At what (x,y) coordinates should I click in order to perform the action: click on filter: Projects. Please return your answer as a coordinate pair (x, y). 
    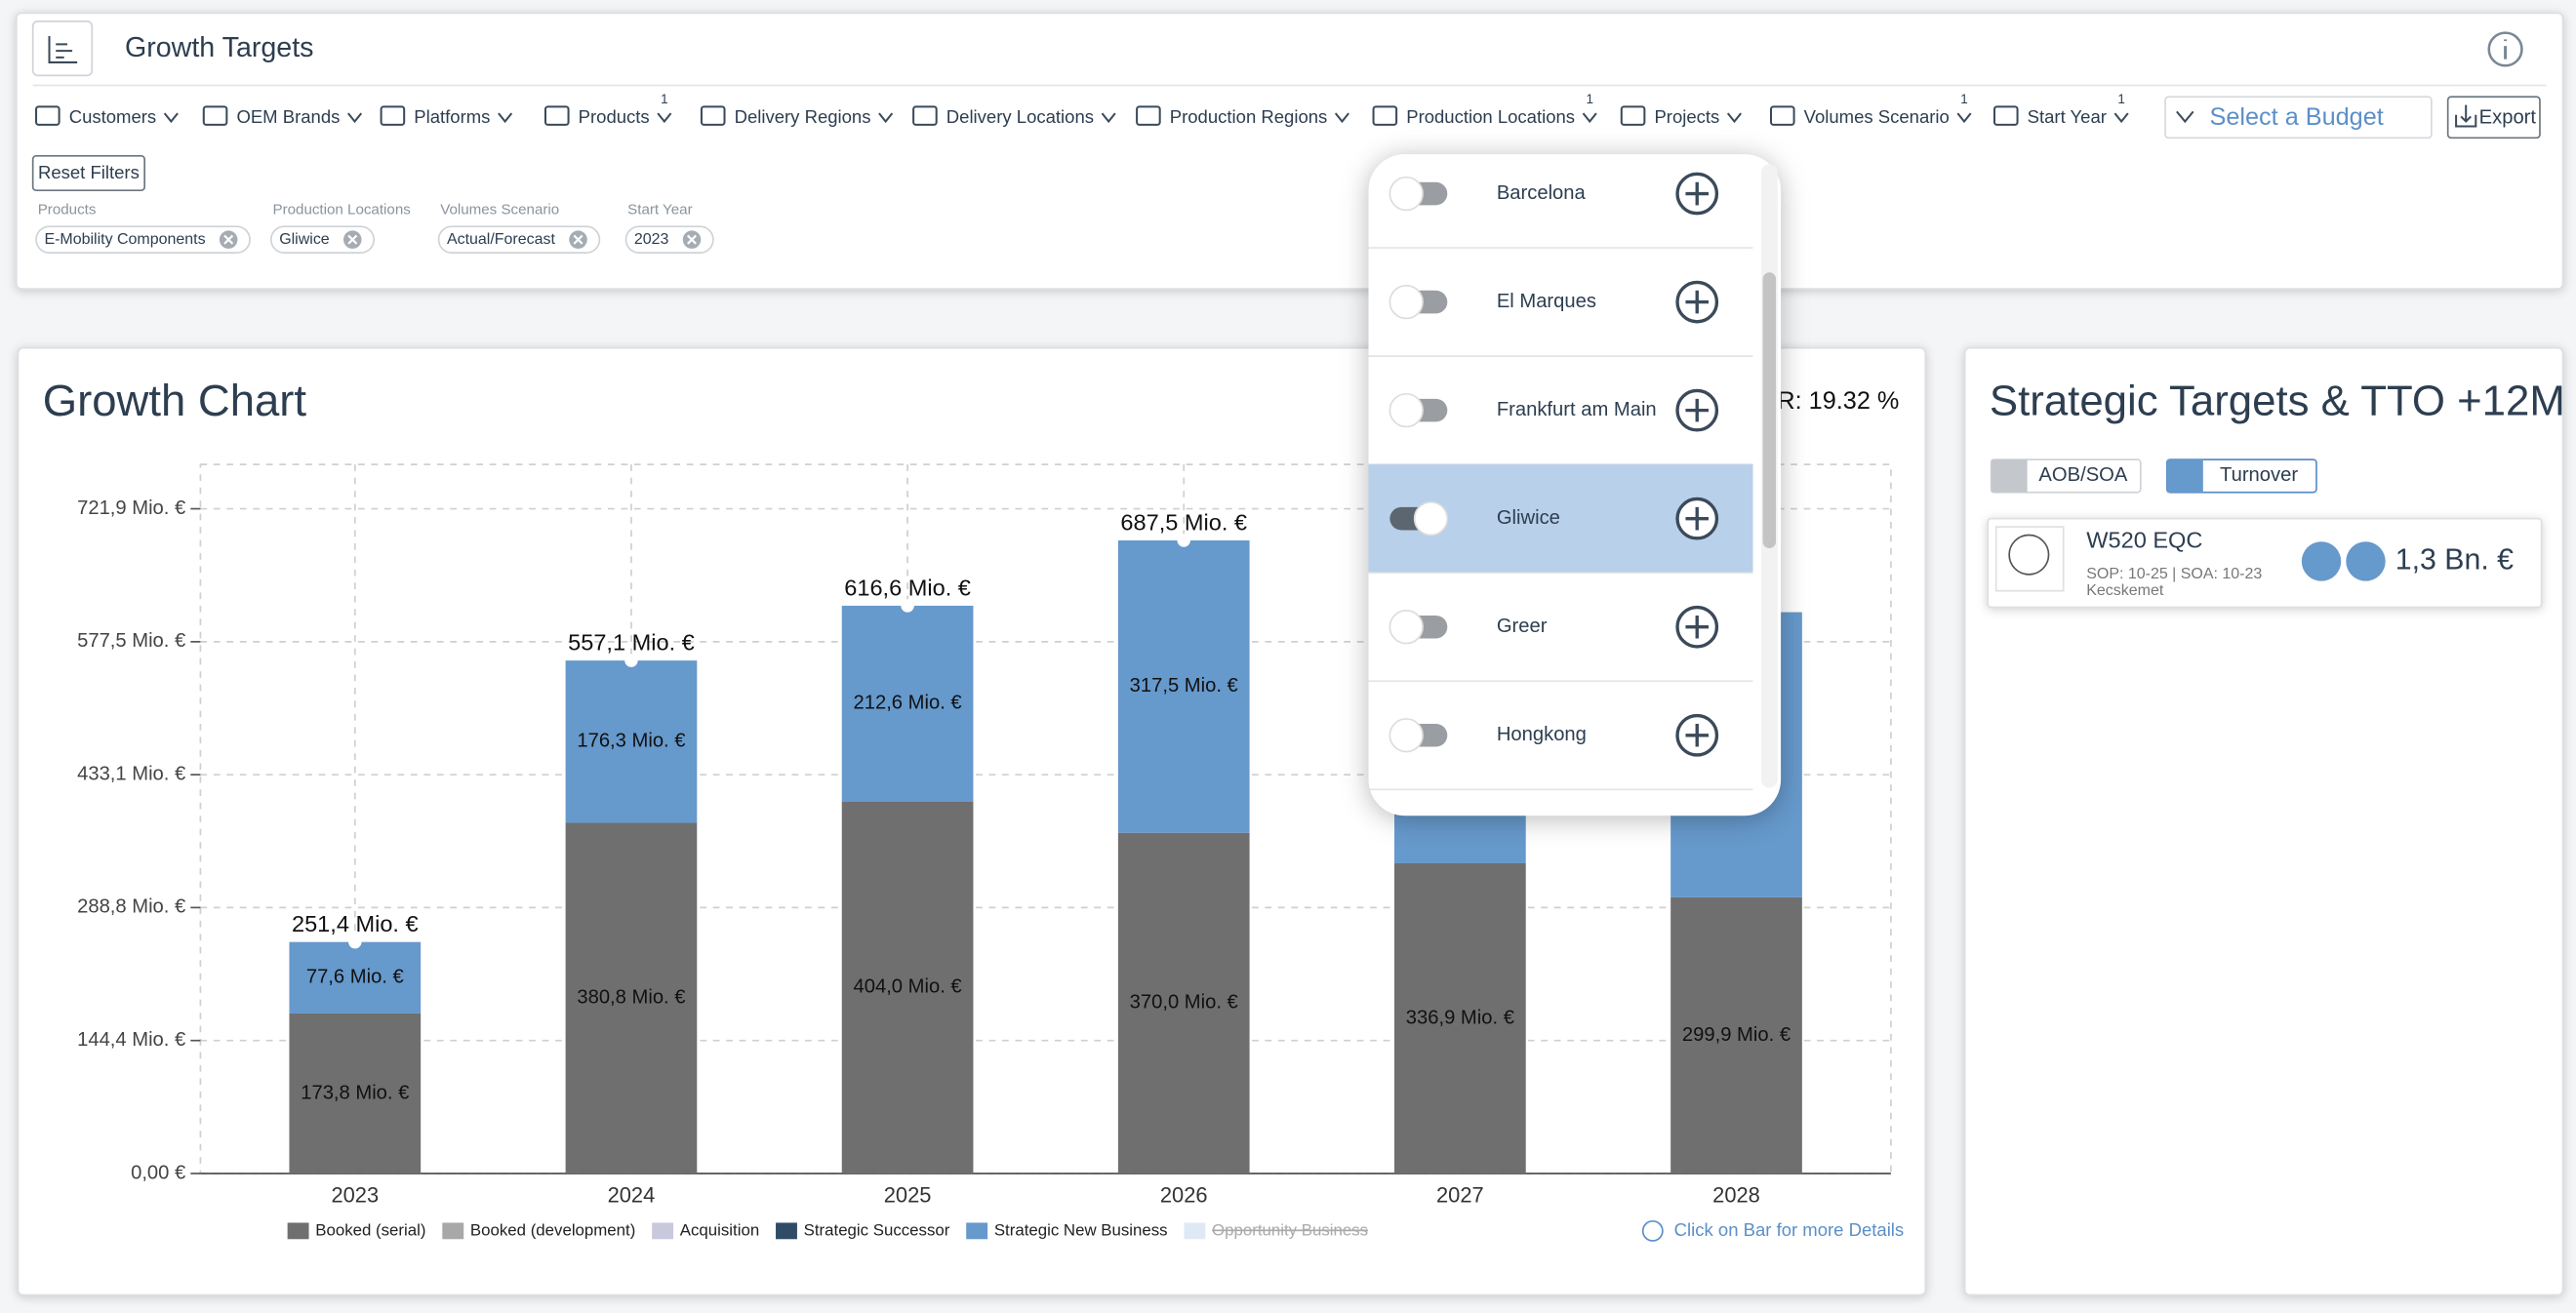
    Looking at the image, I should click on (1681, 116).